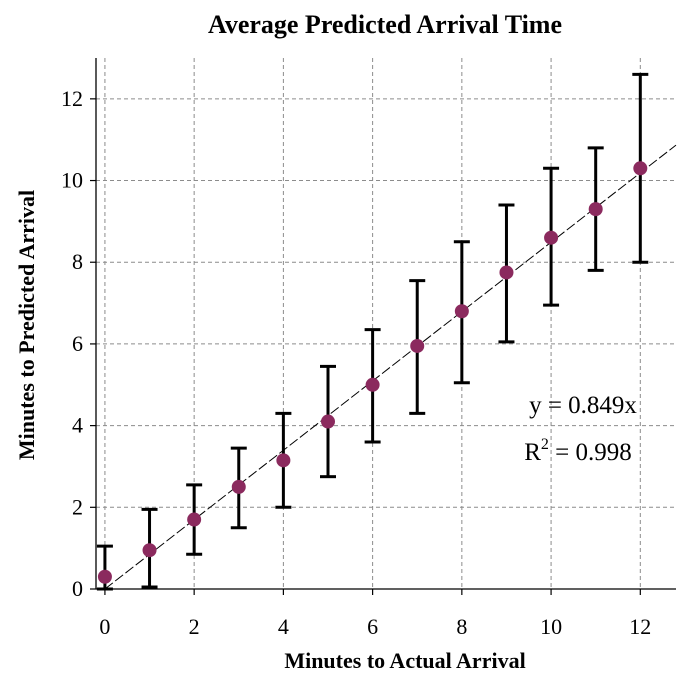 This screenshot has height=677, width=678. Describe the element at coordinates (77, 425) in the screenshot. I see `y-tick-label: 4` at that location.